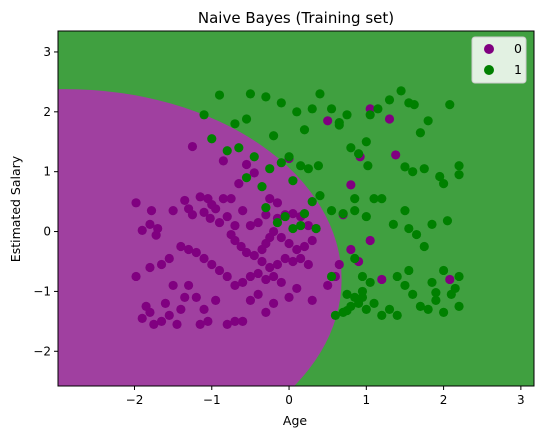 This screenshot has width=543, height=437. I want to click on x-axis-label: Age, so click(295, 420).